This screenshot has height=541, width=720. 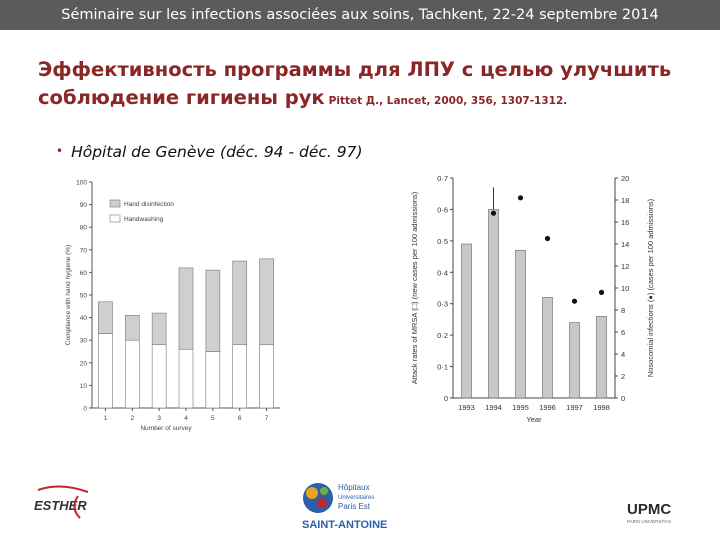 What do you see at coordinates (240, 418) in the screenshot?
I see `x-tick-label: 6` at bounding box center [240, 418].